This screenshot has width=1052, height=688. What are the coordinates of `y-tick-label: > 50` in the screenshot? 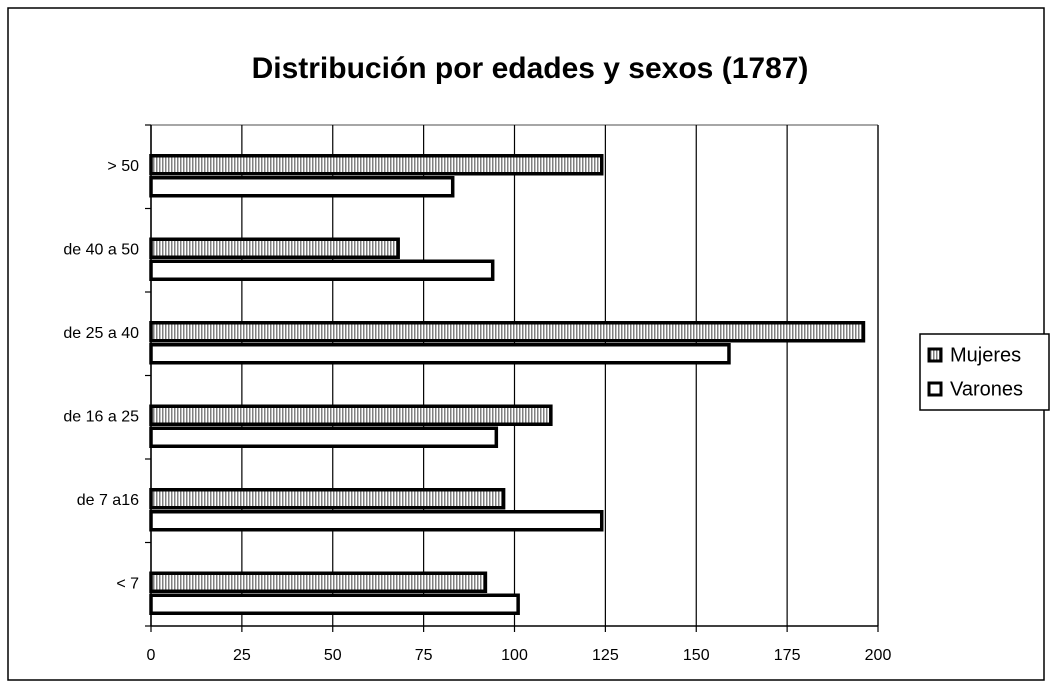 It's located at (123, 166).